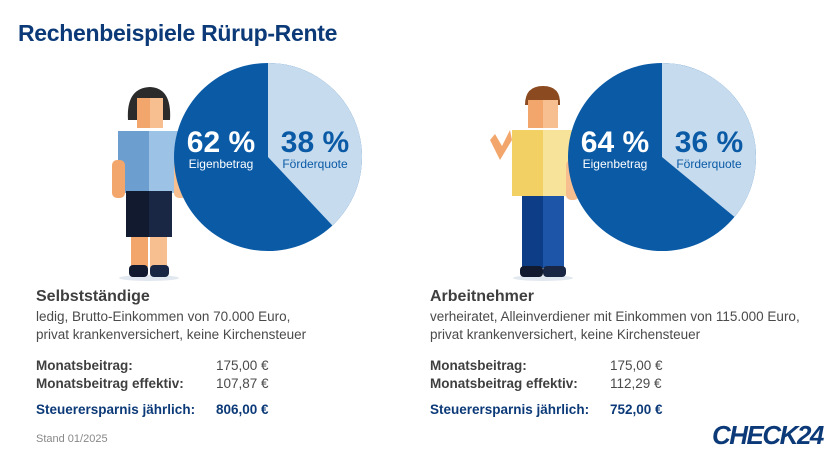 The width and height of the screenshot is (835, 460). Describe the element at coordinates (482, 296) in the screenshot. I see `example-heading: Arbeitnehmer` at that location.